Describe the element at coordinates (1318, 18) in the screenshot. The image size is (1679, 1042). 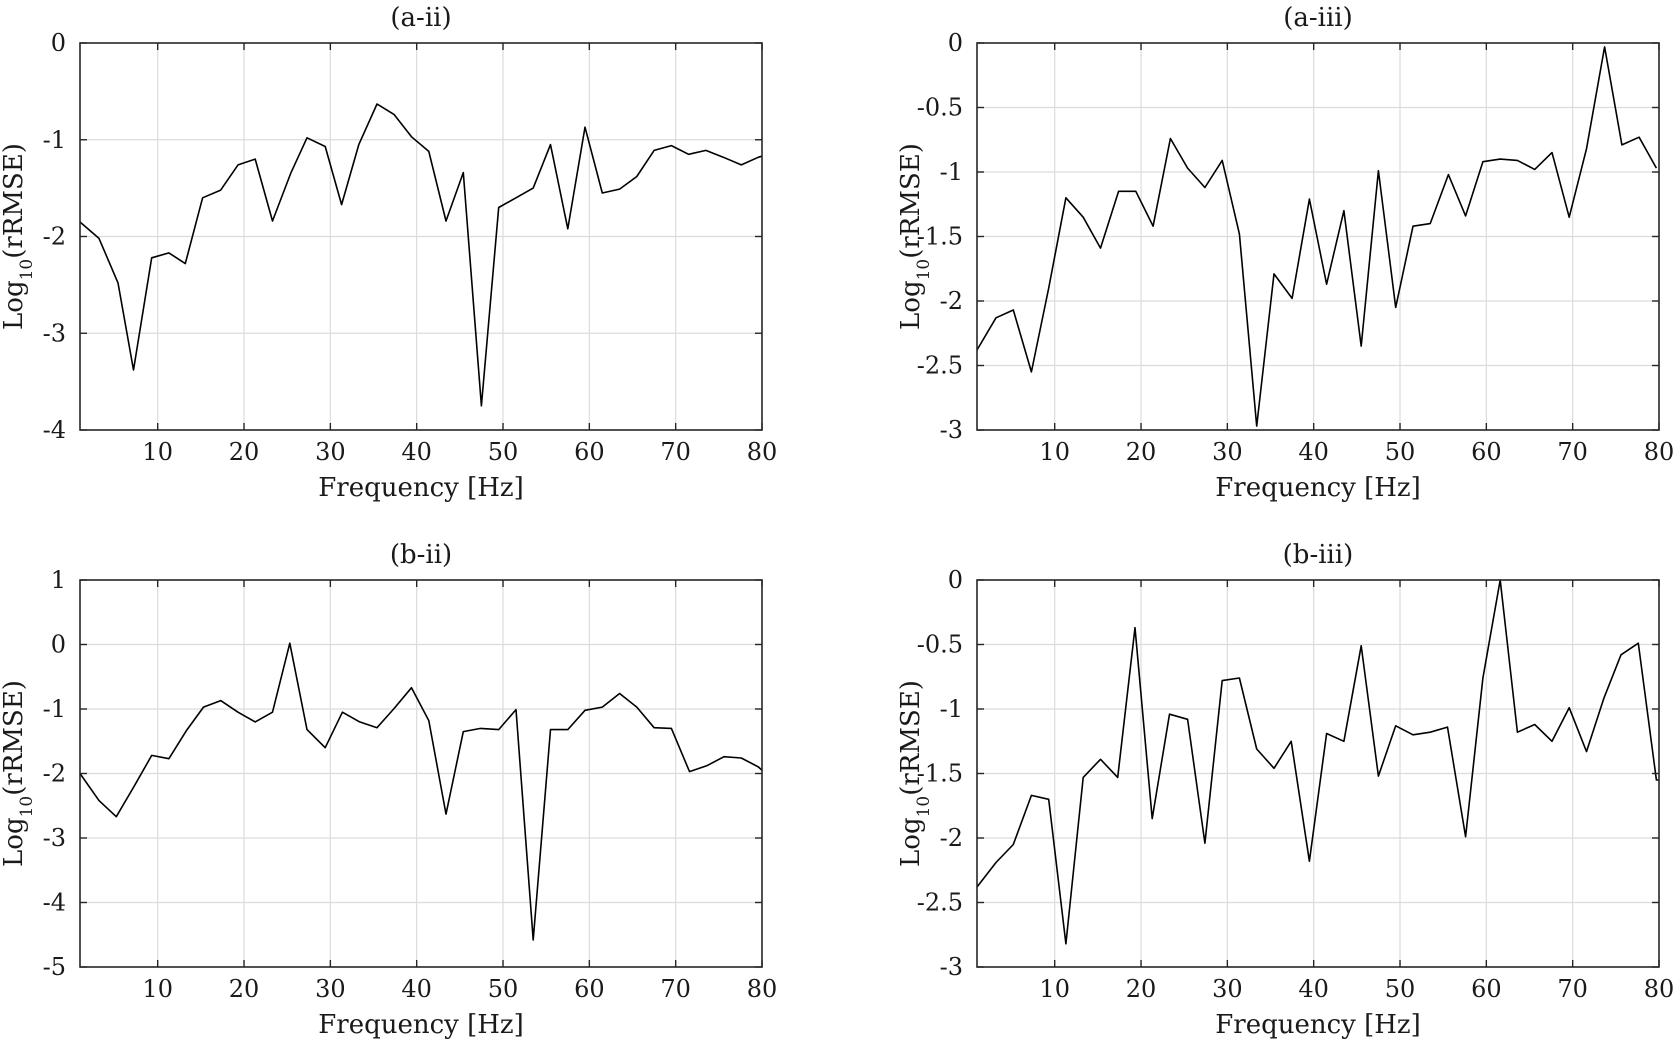
I see `panel-title: (a-iii)` at that location.